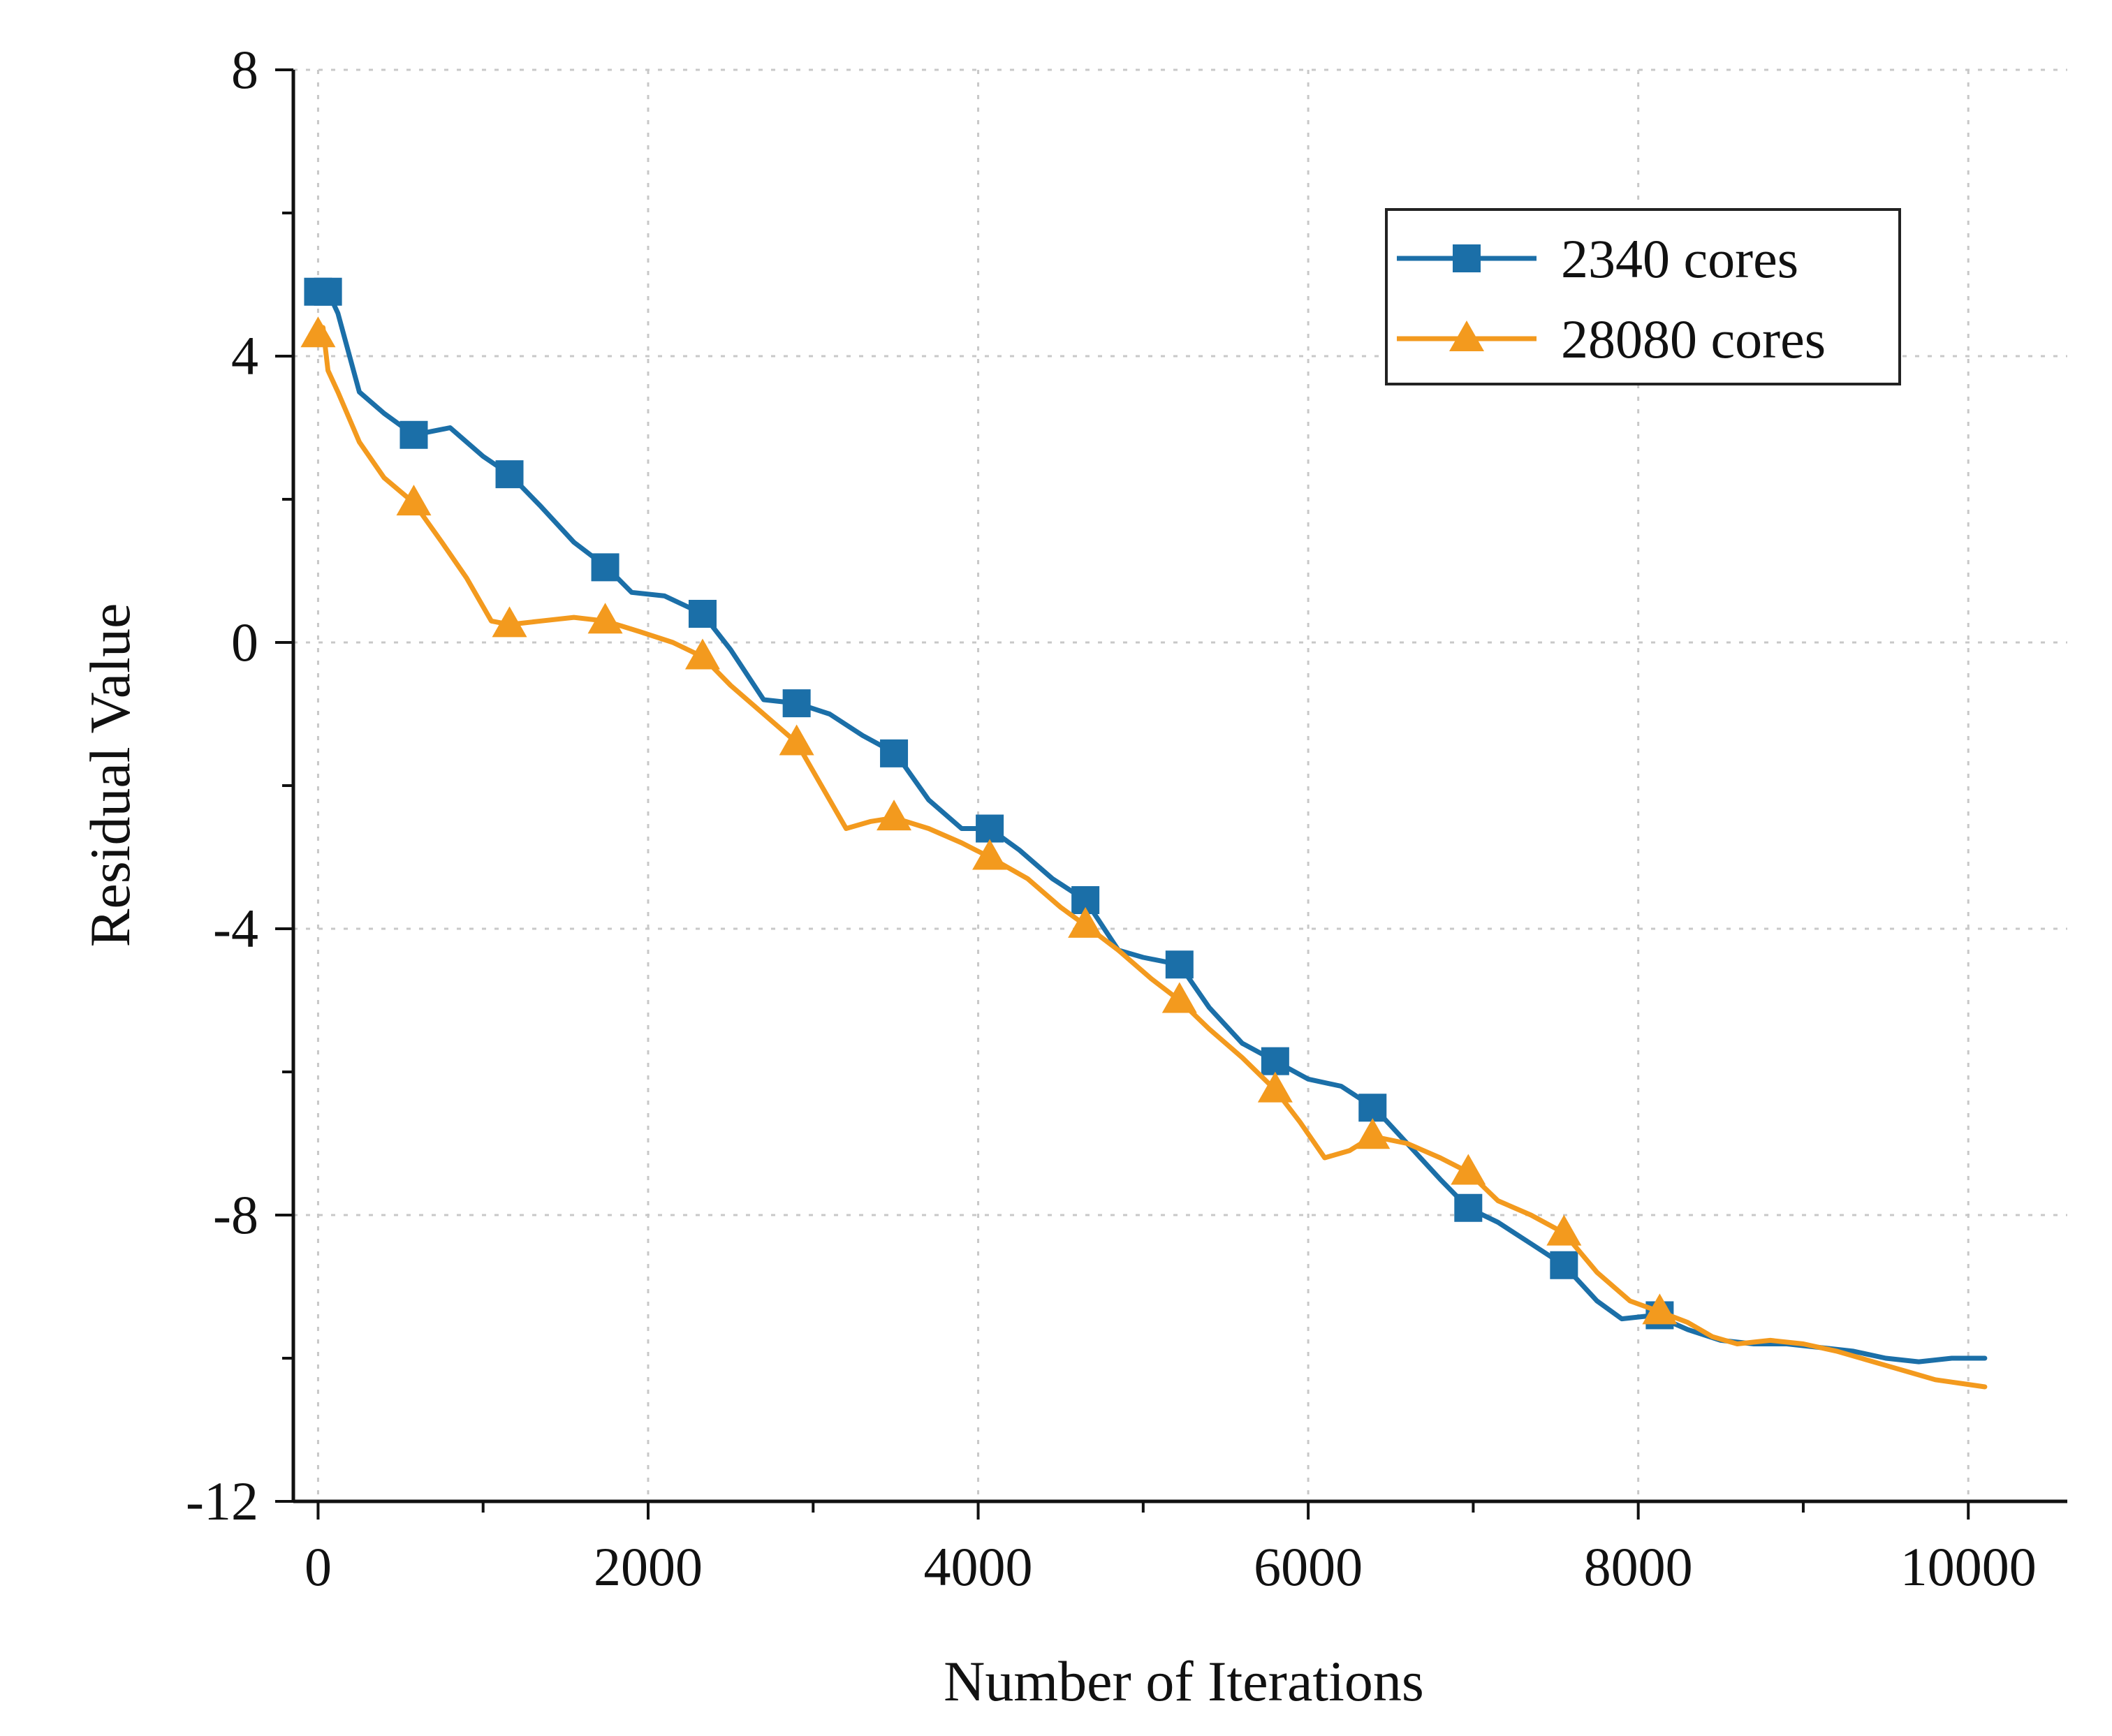  I want to click on y-tick-label: -12, so click(222, 1501).